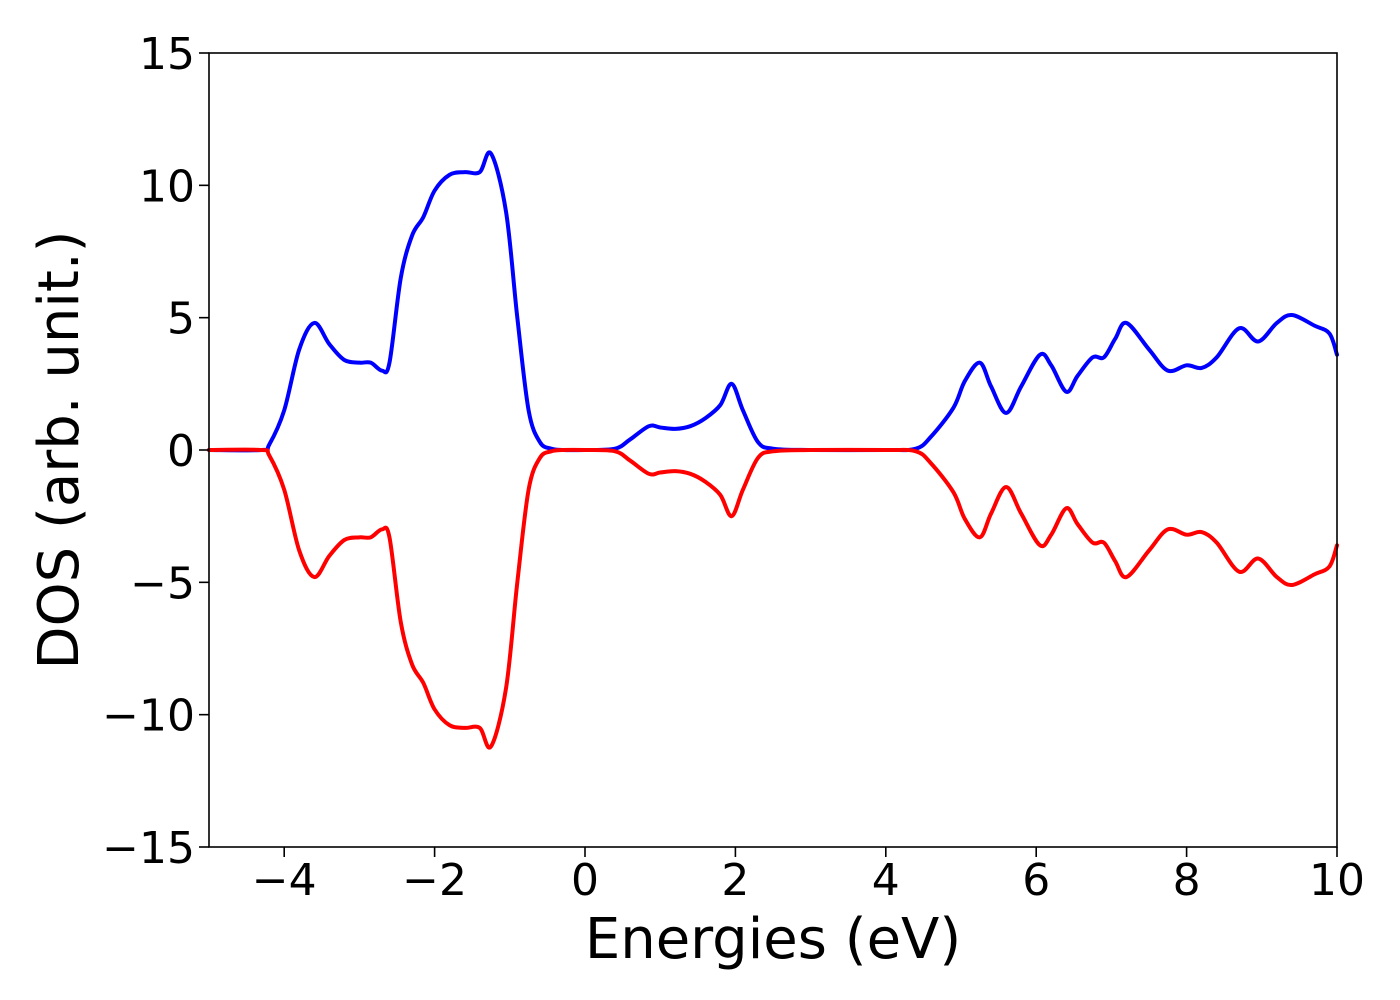 This screenshot has width=1400, height=1000. Describe the element at coordinates (148, 848) in the screenshot. I see `y-tick-label: −15` at that location.